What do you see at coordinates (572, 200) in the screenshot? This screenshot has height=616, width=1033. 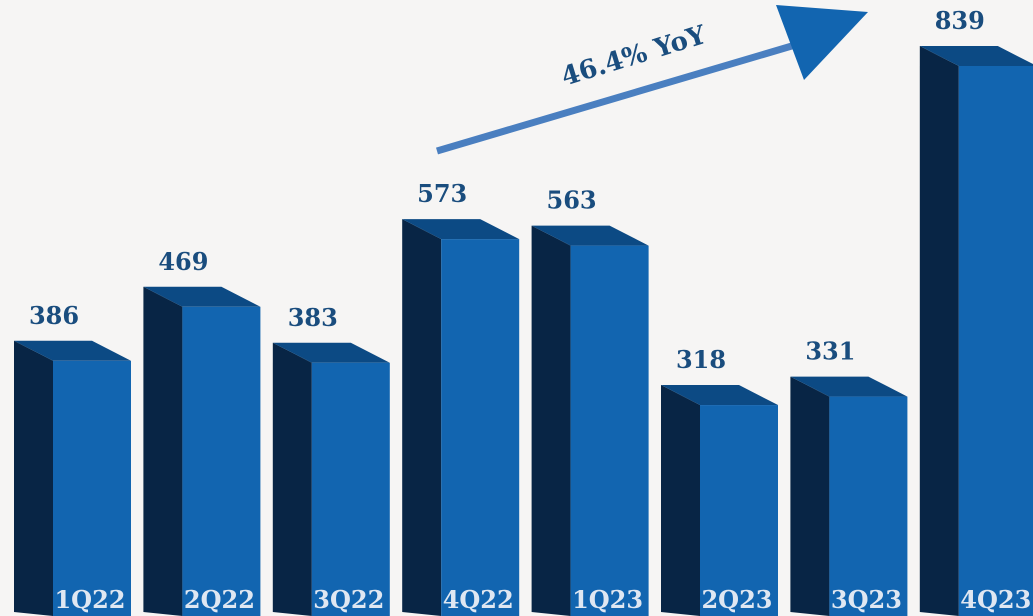 I see `data-label: 563` at bounding box center [572, 200].